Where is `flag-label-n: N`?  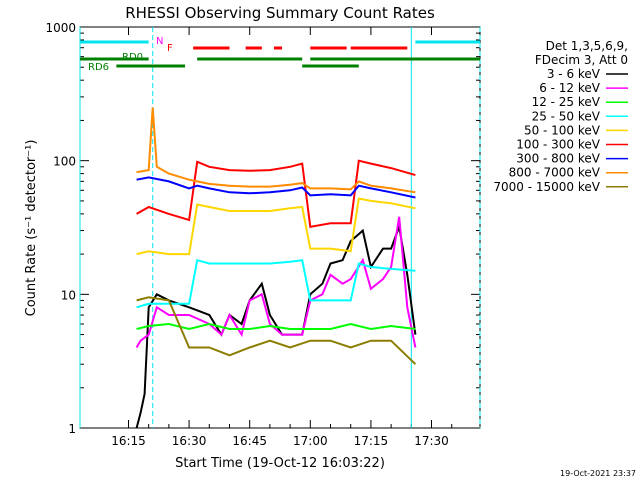 flag-label-n: N is located at coordinates (159, 41).